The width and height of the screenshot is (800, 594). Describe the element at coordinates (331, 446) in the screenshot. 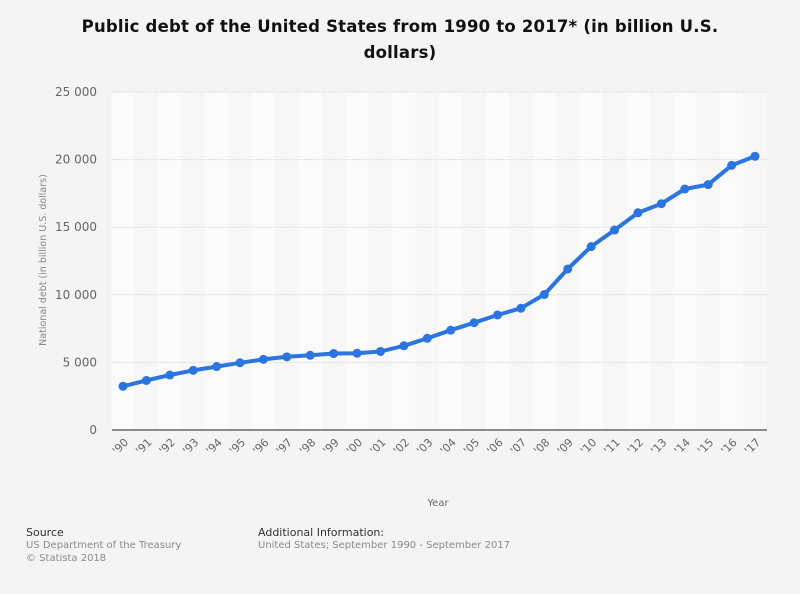

I see `x-tick-label: '99` at that location.